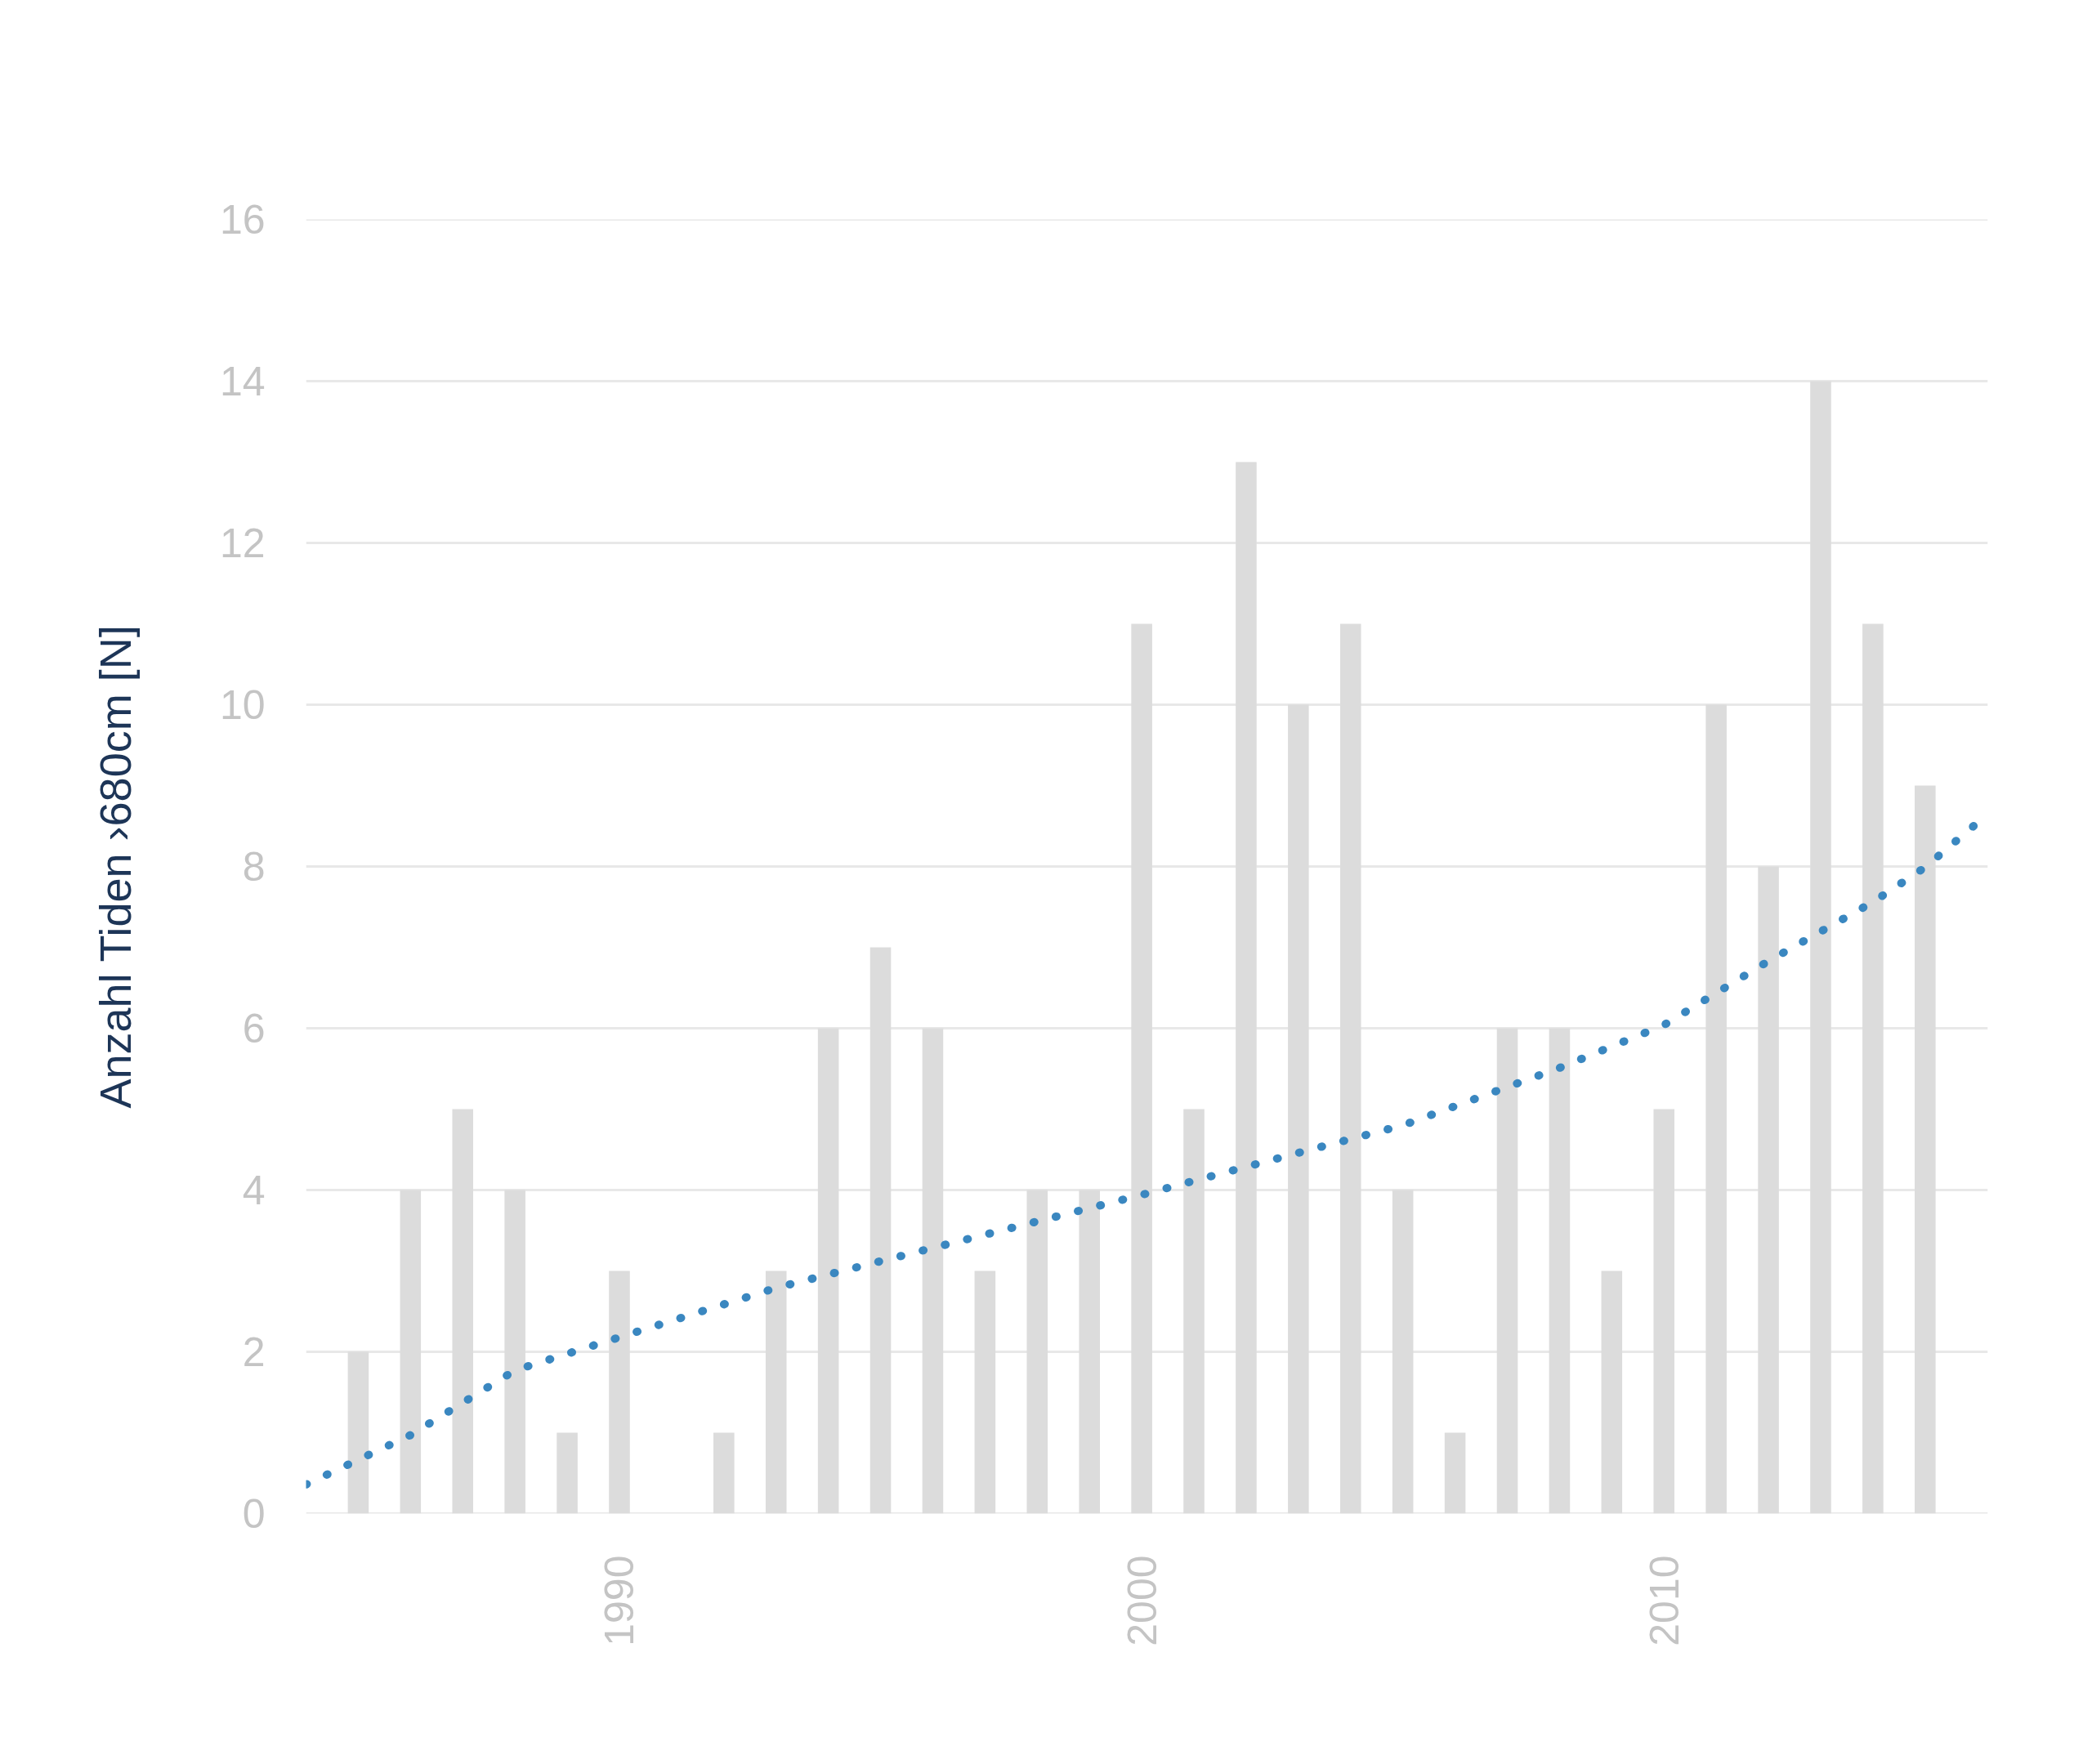  What do you see at coordinates (254, 1514) in the screenshot?
I see `y-tick-label: 0` at bounding box center [254, 1514].